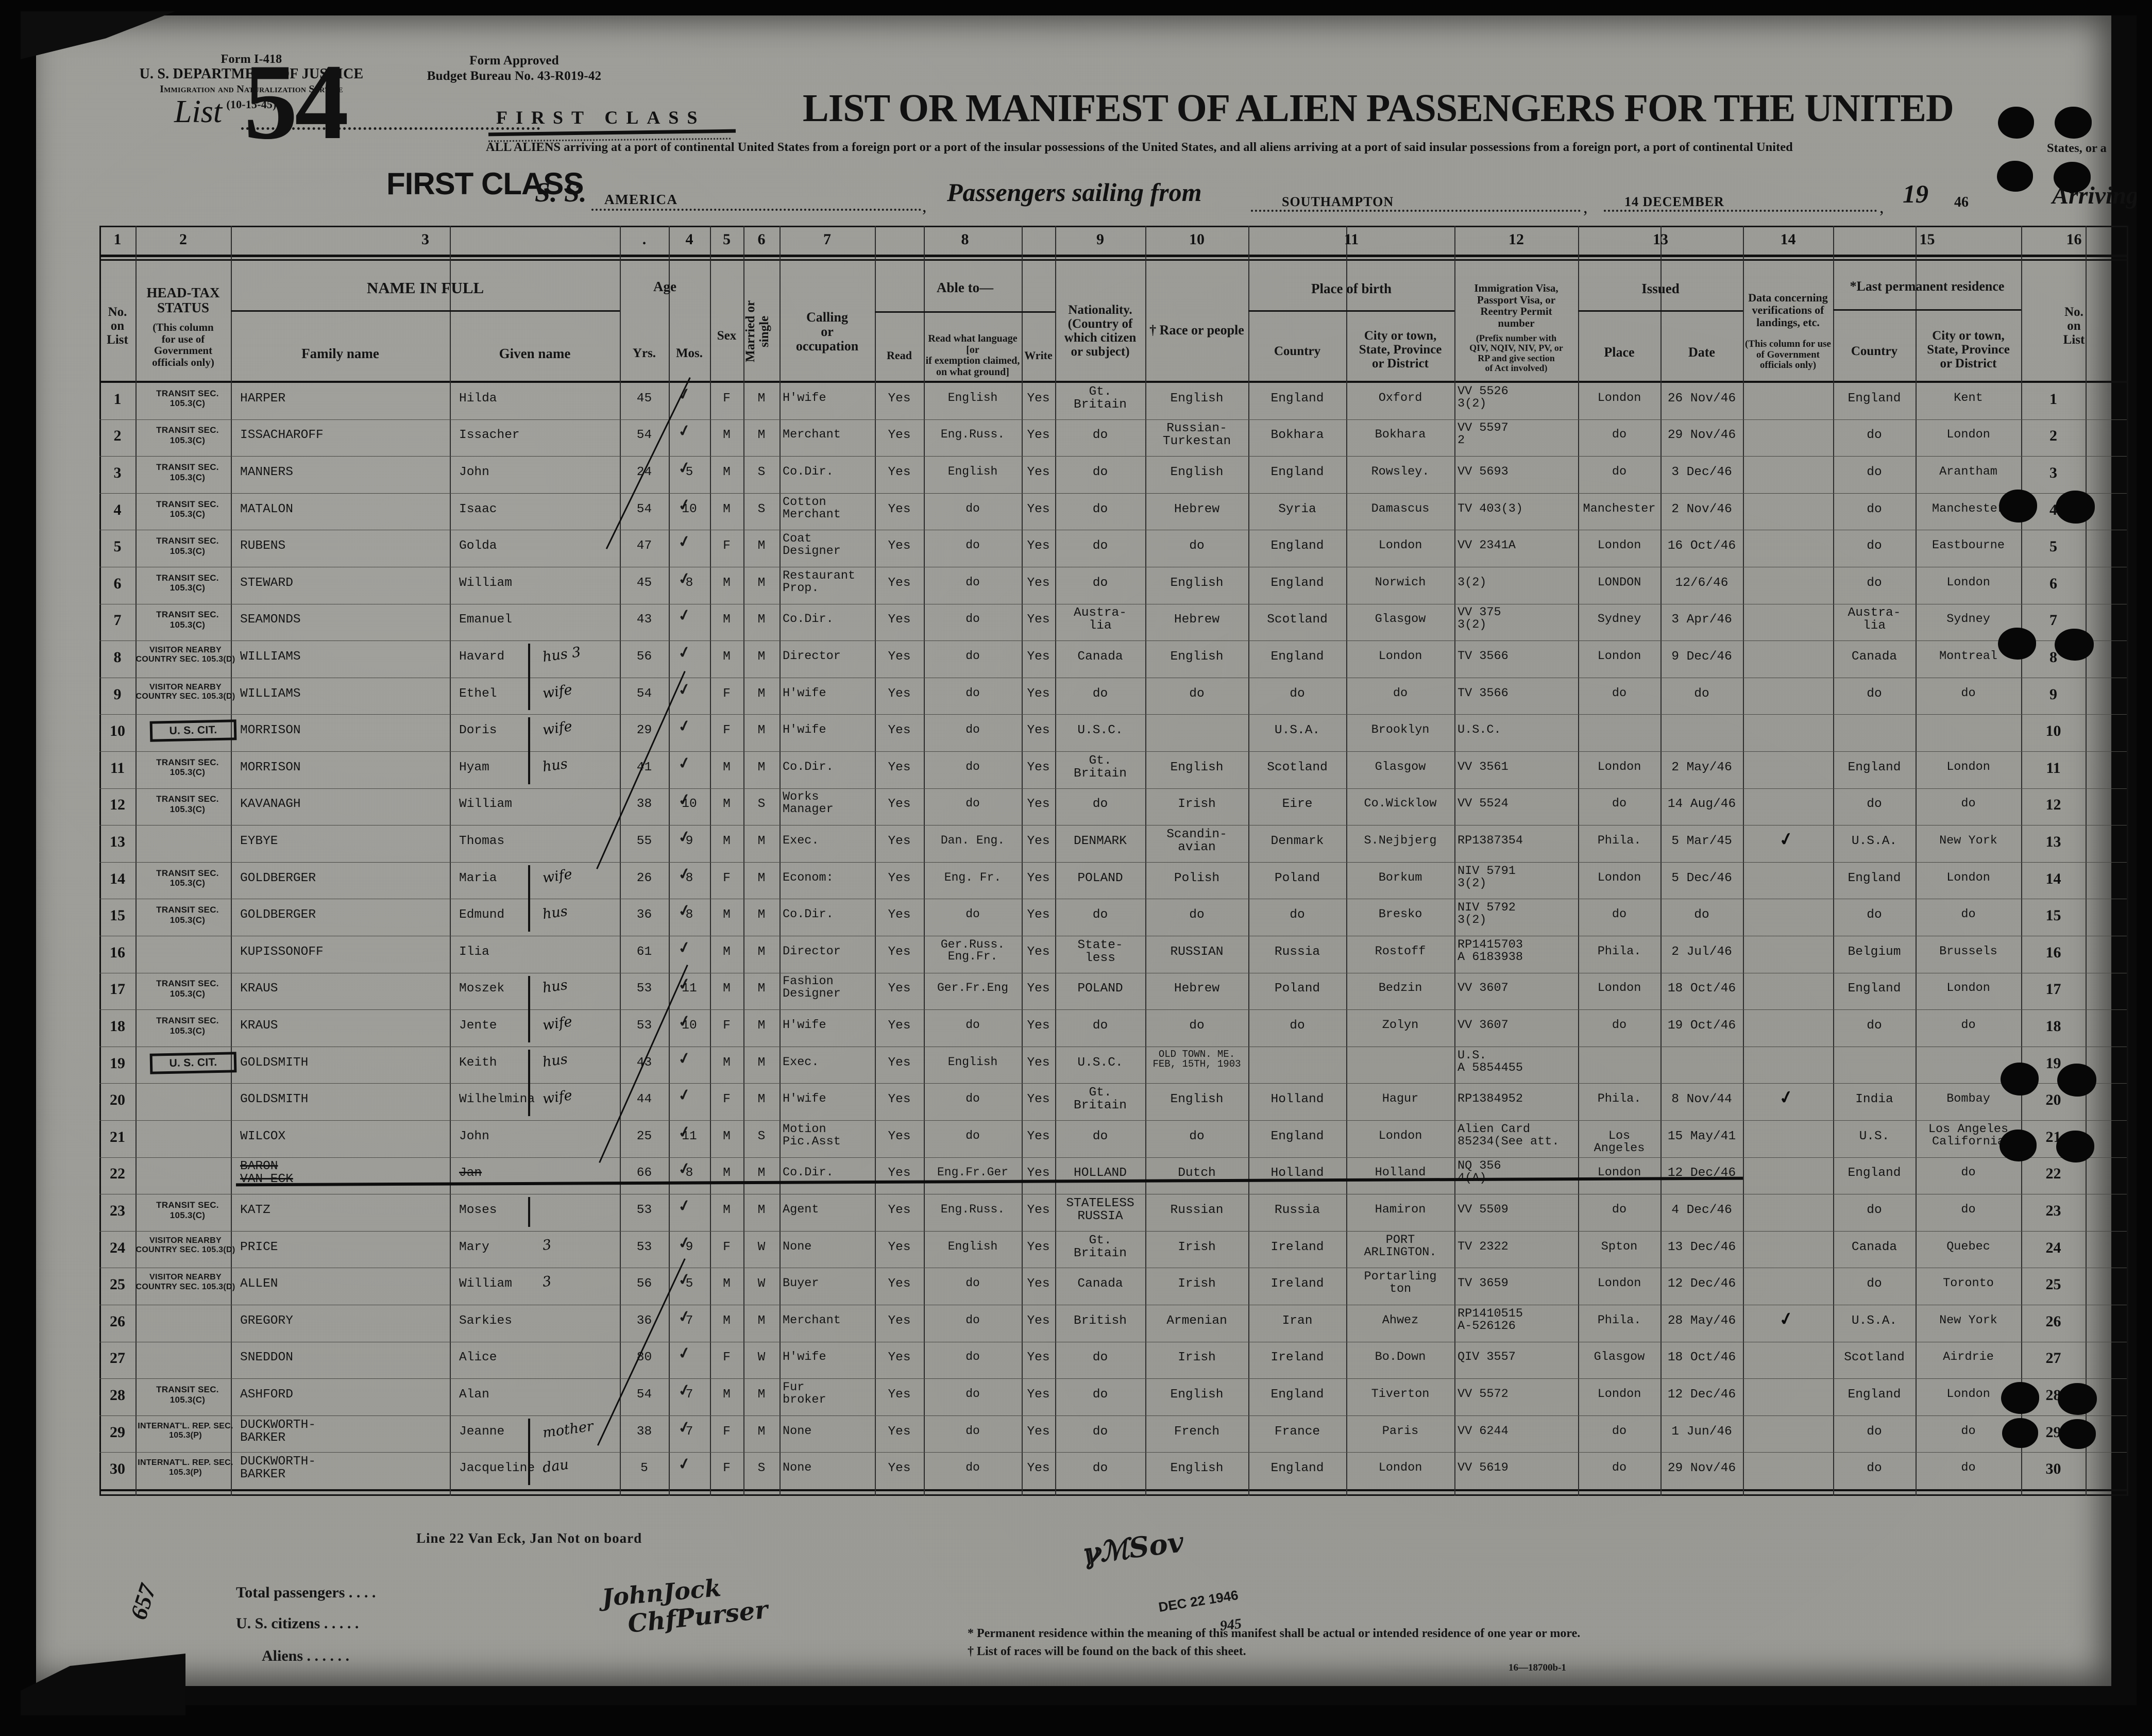 This screenshot has width=2152, height=1736. What do you see at coordinates (804, 1099) in the screenshot?
I see `calling-occupation: H'wife` at bounding box center [804, 1099].